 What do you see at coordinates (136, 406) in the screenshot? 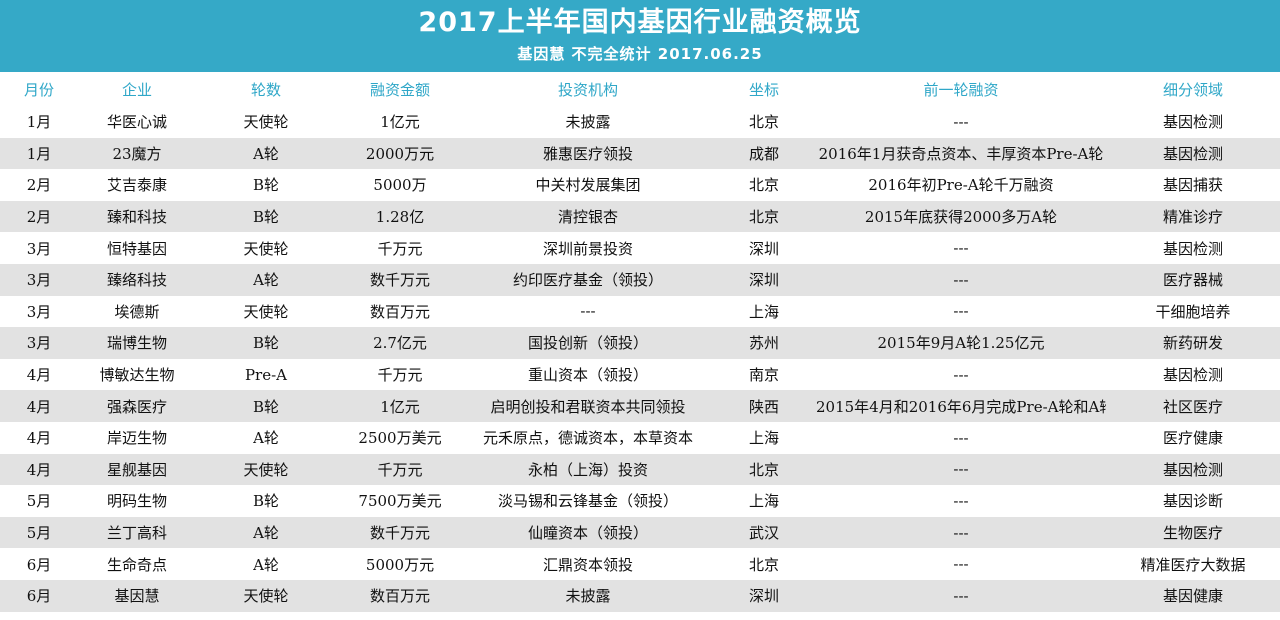
I see `cell-company: 强森医疗` at bounding box center [136, 406].